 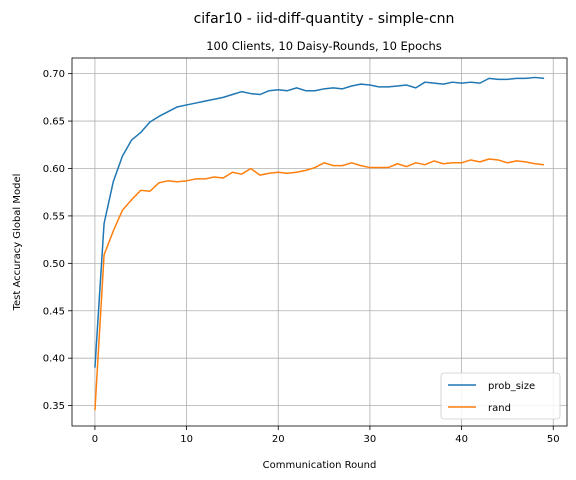 What do you see at coordinates (186, 439) in the screenshot?
I see `x-tick-label: 10` at bounding box center [186, 439].